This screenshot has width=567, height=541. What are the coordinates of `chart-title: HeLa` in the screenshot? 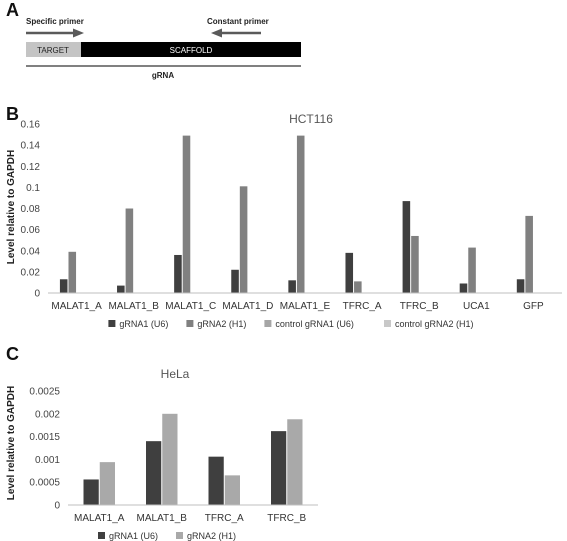 It's located at (175, 374).